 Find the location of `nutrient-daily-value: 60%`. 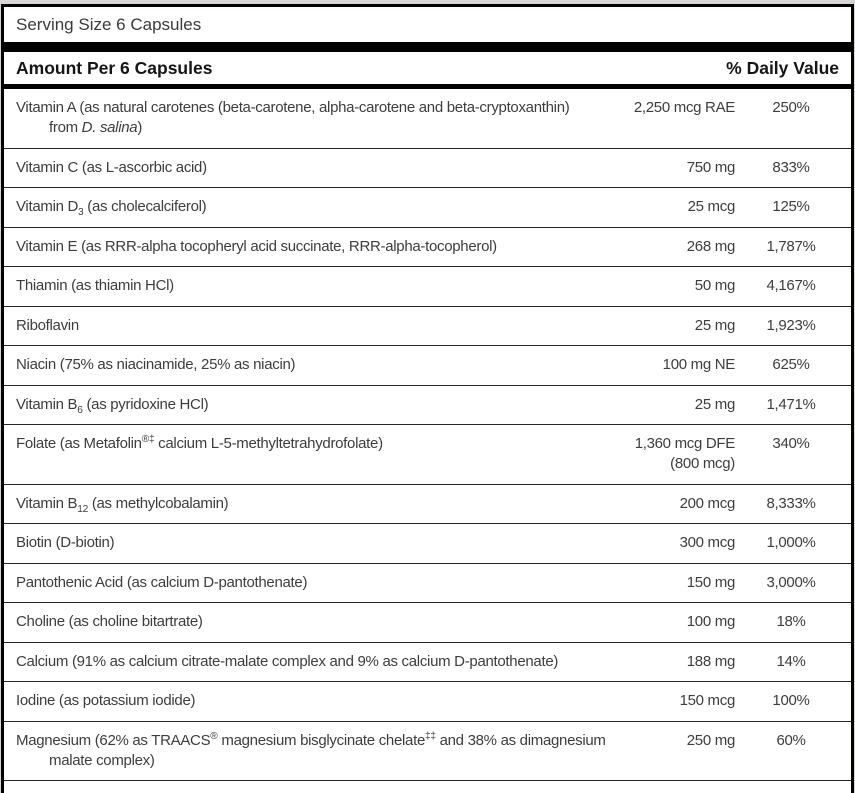

nutrient-daily-value: 60% is located at coordinates (791, 740).